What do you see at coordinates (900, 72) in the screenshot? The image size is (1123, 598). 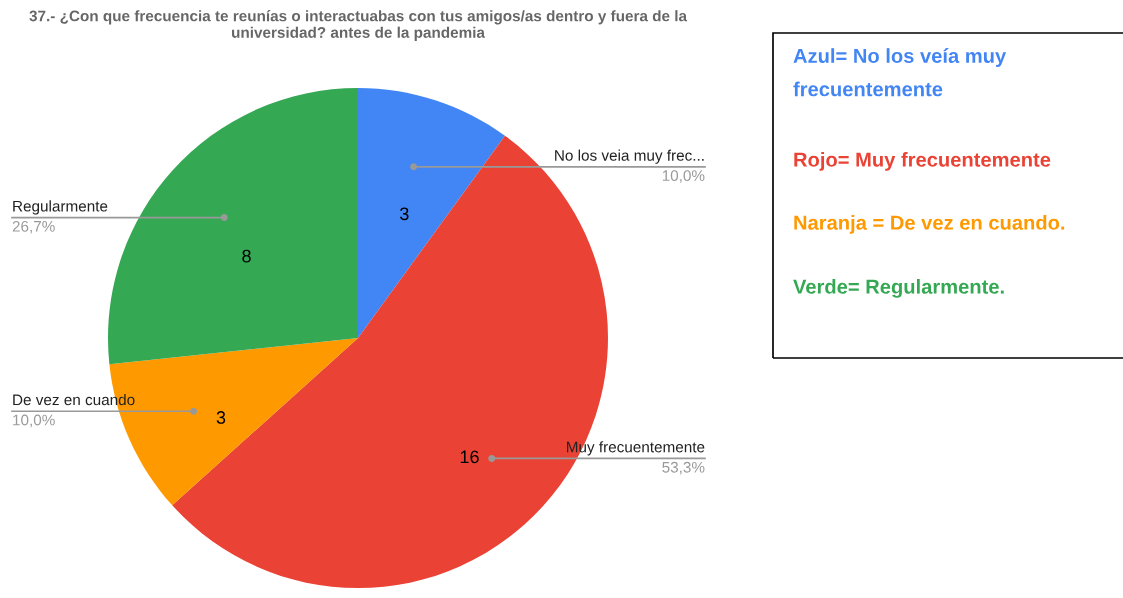 I see `text: Azul= No los veía muy frecuentemente` at bounding box center [900, 72].